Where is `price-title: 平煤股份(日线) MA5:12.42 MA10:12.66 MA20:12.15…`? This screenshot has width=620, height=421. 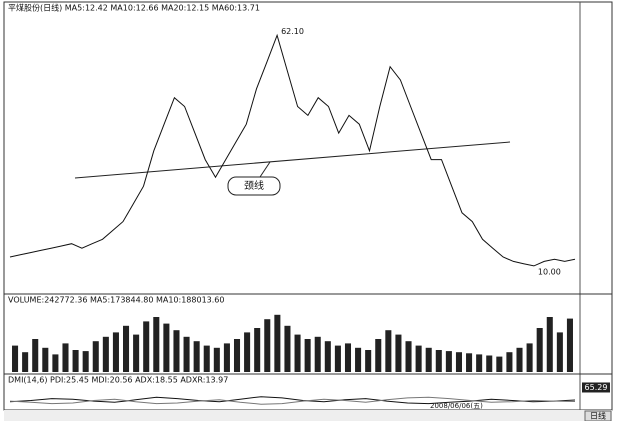 price-title: 平煤股份(日线) MA5:12.42 MA10:12.66 MA20:12.15… is located at coordinates (134, 8).